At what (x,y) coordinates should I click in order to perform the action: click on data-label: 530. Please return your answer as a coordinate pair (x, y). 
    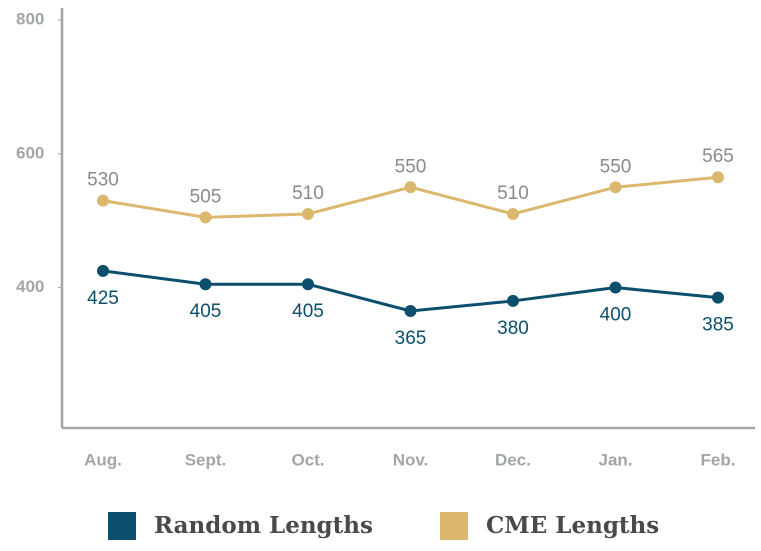
    Looking at the image, I should click on (103, 180).